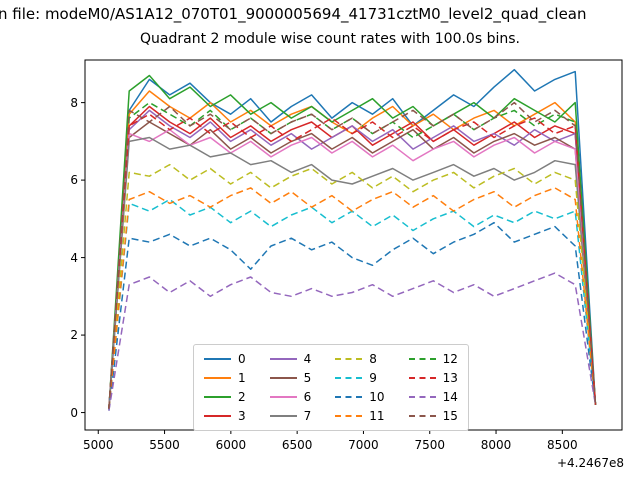 Image resolution: width=640 pixels, height=480 pixels. What do you see at coordinates (373, 378) in the screenshot?
I see `legend-entry-label: 9` at bounding box center [373, 378].